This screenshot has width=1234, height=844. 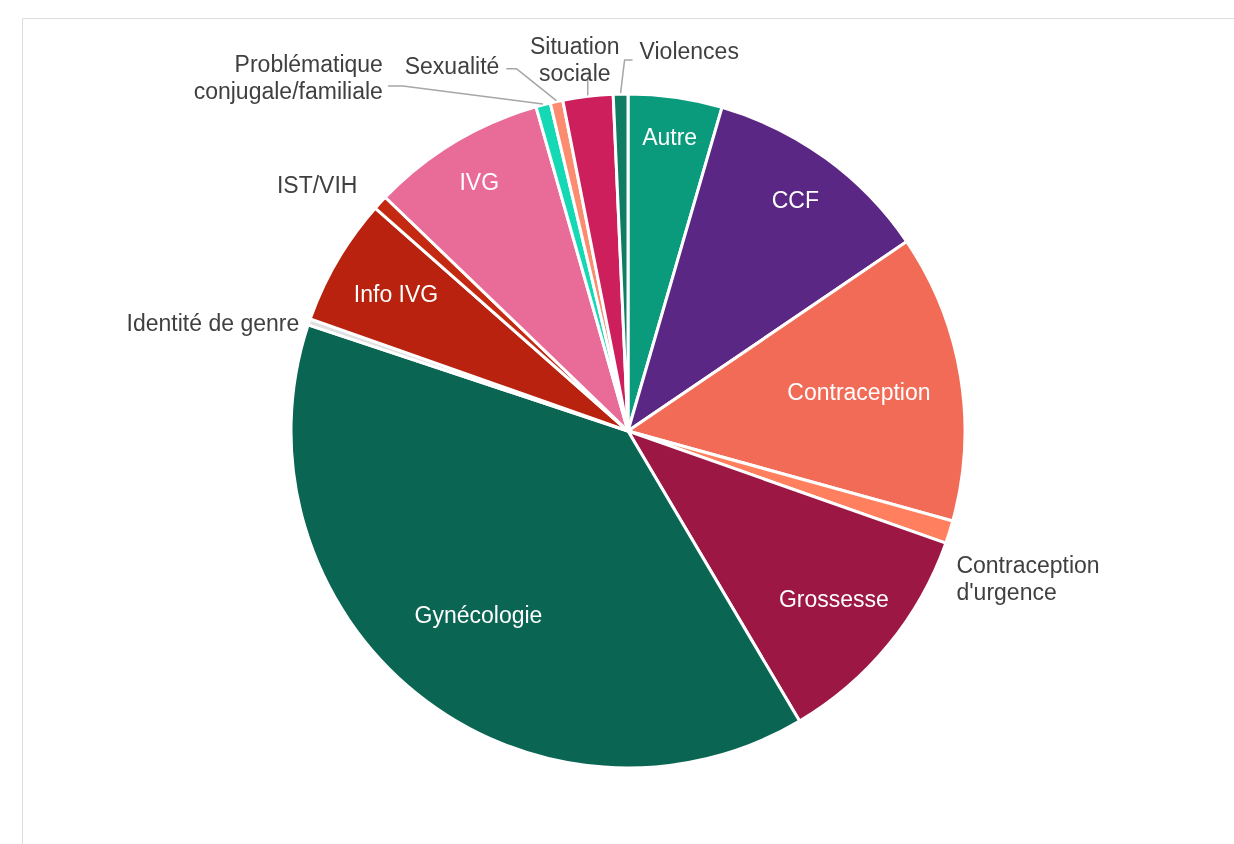 What do you see at coordinates (859, 391) in the screenshot?
I see `slice-label: Contraception` at bounding box center [859, 391].